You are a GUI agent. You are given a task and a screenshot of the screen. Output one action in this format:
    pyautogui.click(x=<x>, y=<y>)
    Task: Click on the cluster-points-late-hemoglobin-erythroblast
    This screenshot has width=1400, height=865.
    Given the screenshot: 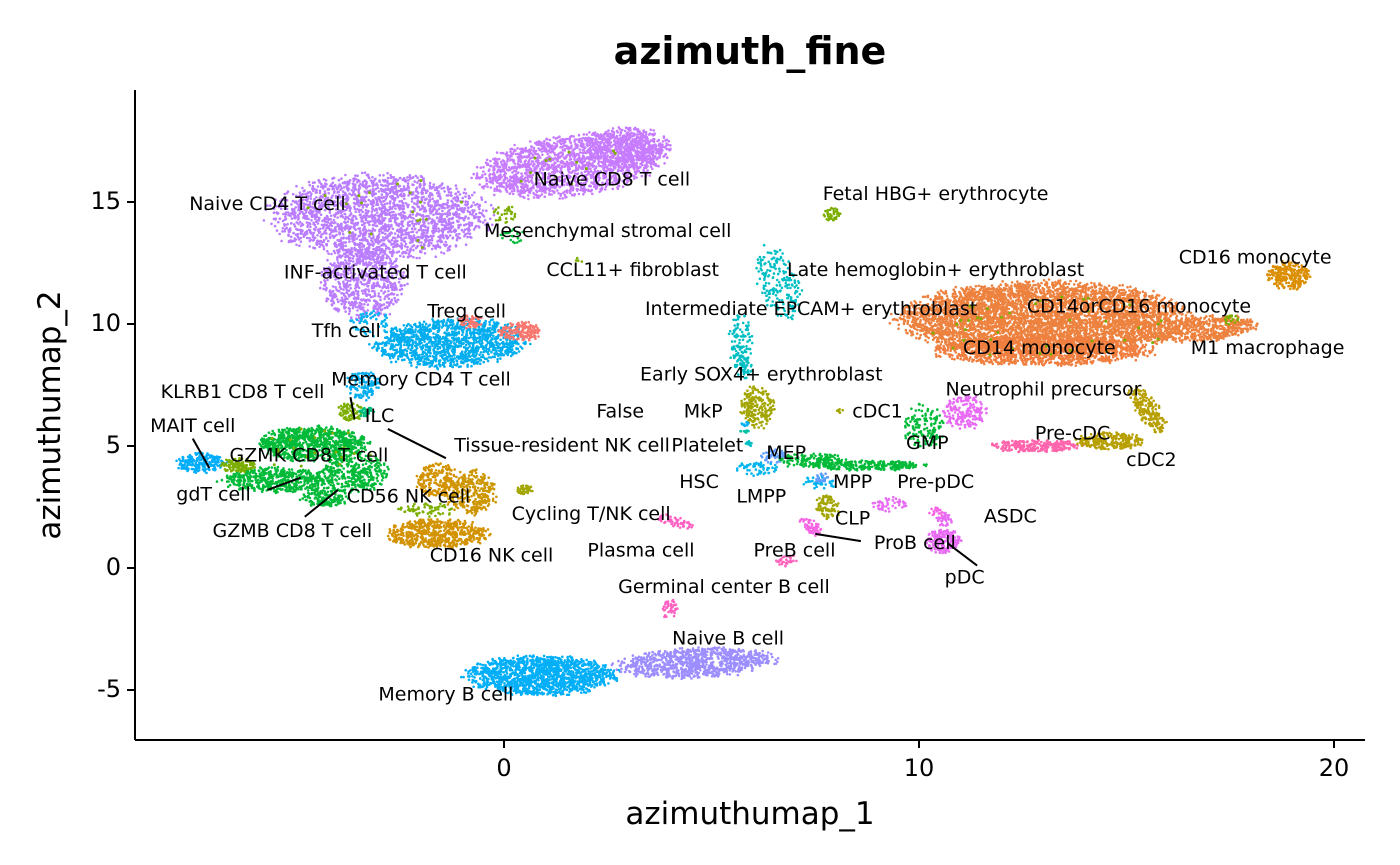 What is the action you would take?
    pyautogui.click(x=765, y=309)
    